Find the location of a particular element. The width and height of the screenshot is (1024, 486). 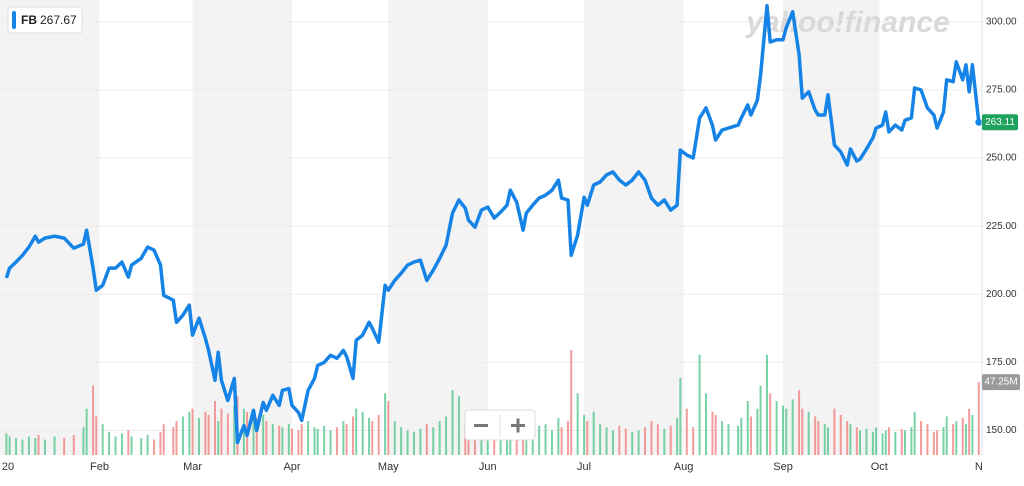

volume-tag-label: 47.25M is located at coordinates (1000, 382).